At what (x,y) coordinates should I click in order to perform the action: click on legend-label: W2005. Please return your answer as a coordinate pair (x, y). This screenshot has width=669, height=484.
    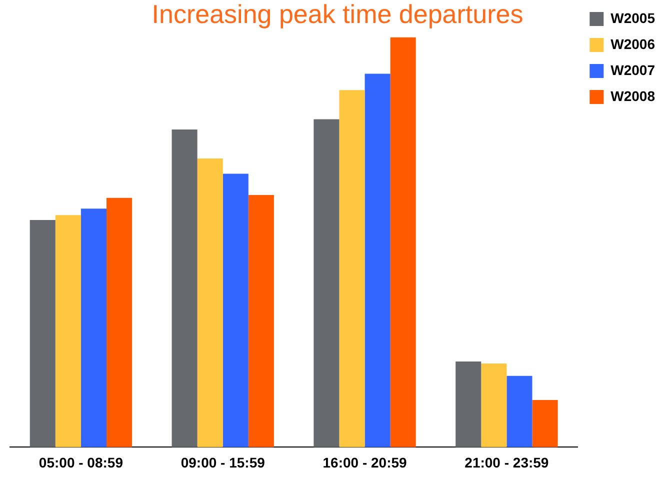
    Looking at the image, I should click on (633, 18).